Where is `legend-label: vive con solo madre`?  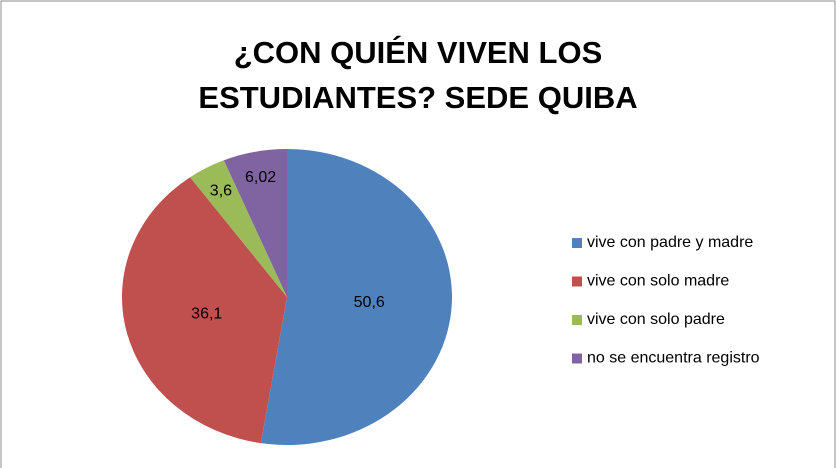 legend-label: vive con solo madre is located at coordinates (658, 281).